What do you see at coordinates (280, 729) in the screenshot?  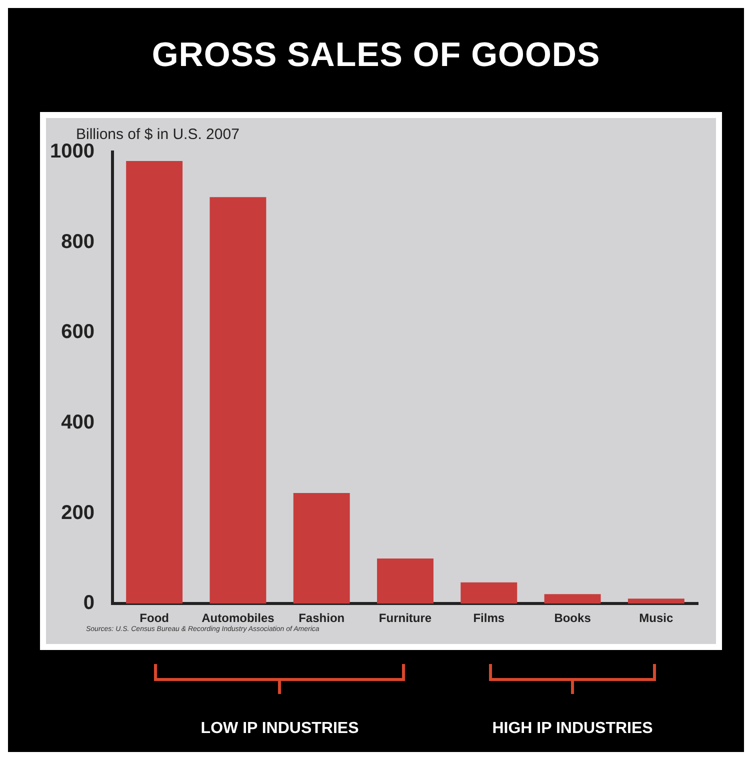 I see `text: LOW IP INDUSTRIES` at bounding box center [280, 729].